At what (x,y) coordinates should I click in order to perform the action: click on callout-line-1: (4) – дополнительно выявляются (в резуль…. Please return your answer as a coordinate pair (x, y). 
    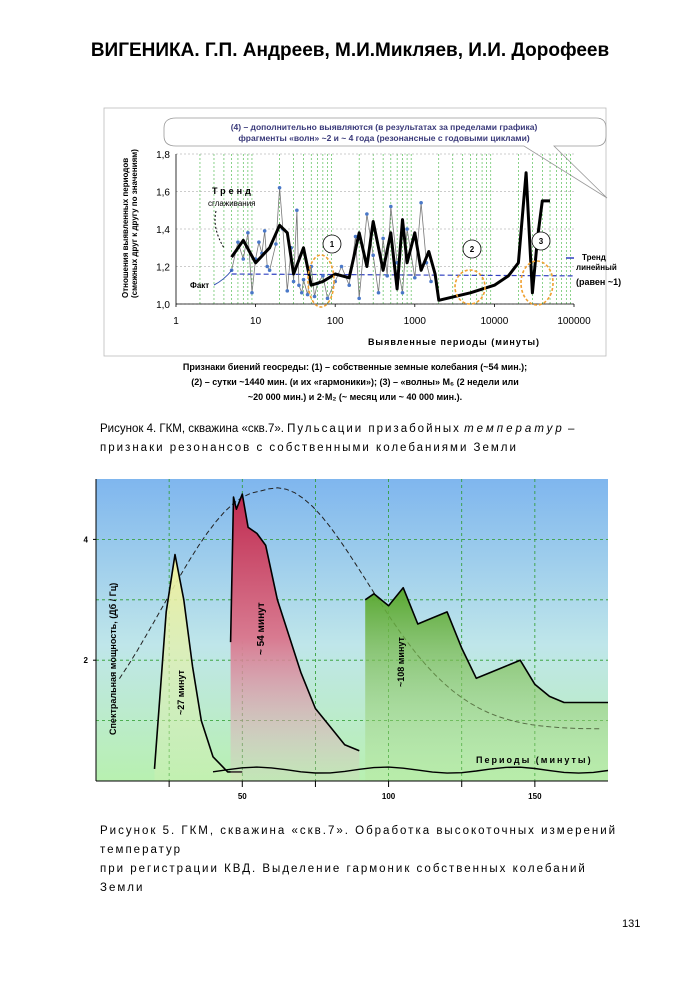
    Looking at the image, I should click on (384, 127).